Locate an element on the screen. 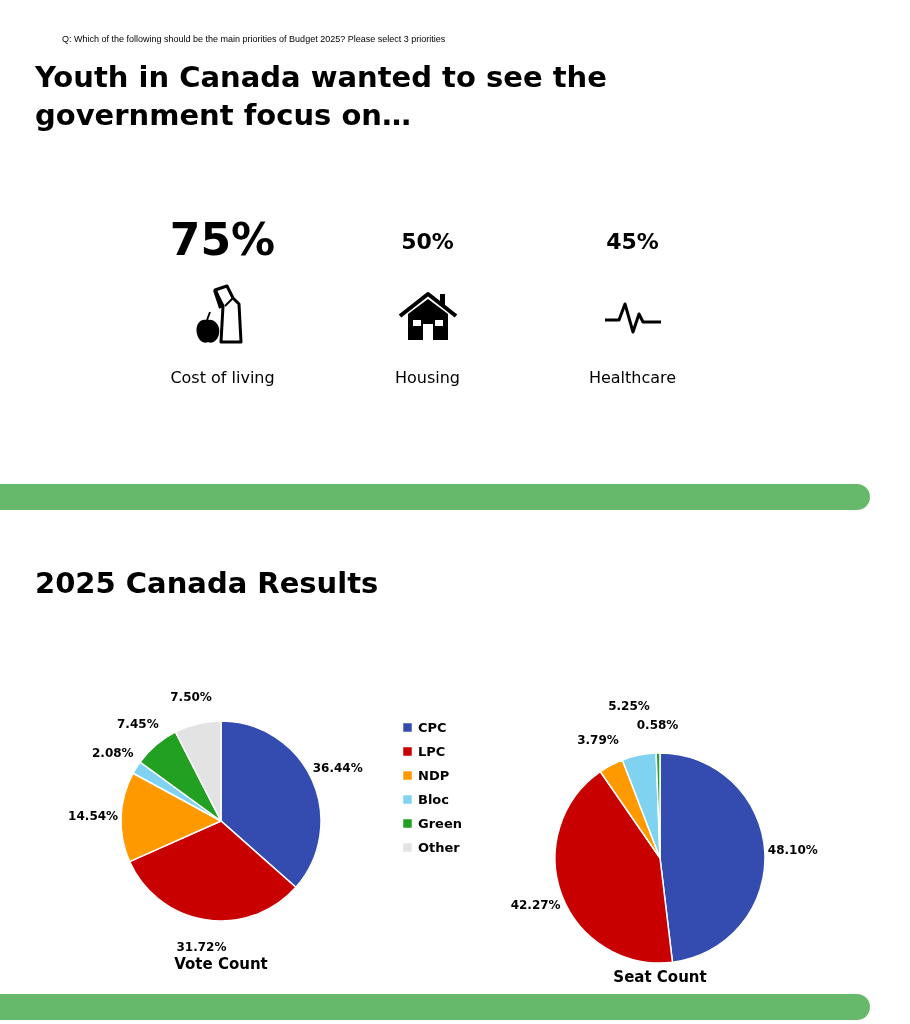 The width and height of the screenshot is (910, 1024). data-label: 42.27% is located at coordinates (535, 905).